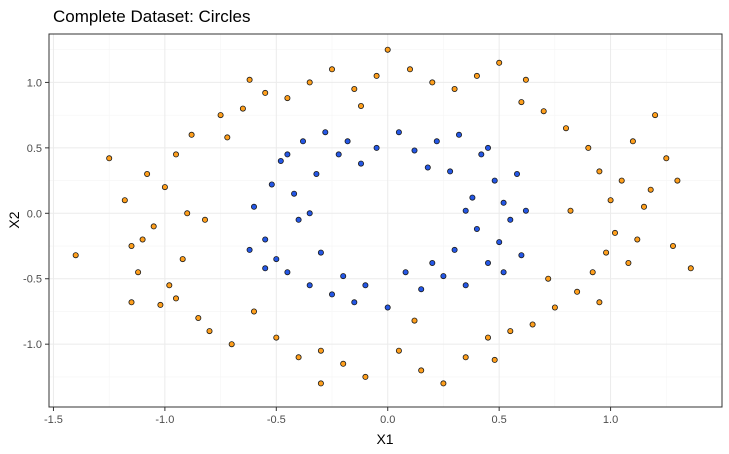 The height and width of the screenshot is (454, 729). What do you see at coordinates (34, 83) in the screenshot?
I see `y-tick-label: 1.0` at bounding box center [34, 83].